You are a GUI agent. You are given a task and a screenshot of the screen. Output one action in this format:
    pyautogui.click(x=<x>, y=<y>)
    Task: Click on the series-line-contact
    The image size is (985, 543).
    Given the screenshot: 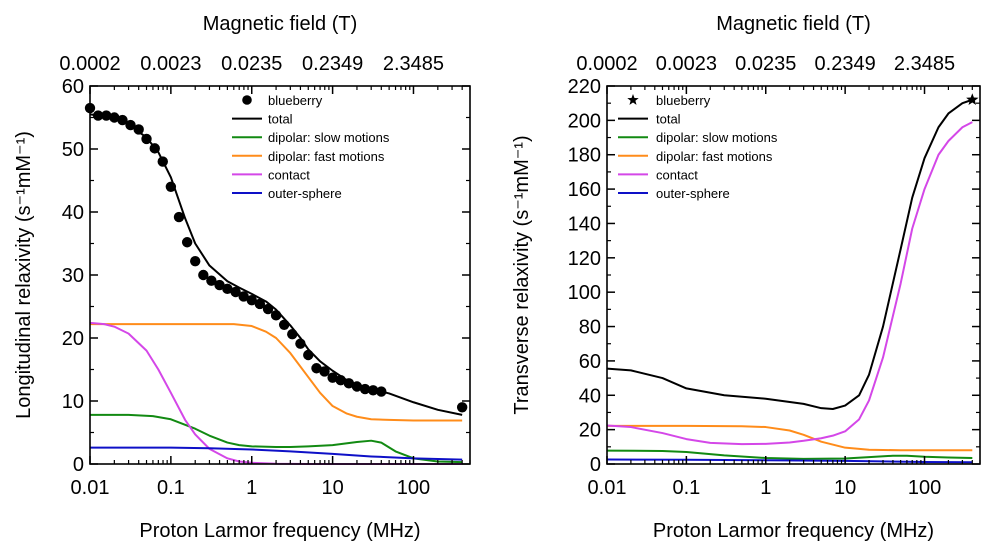 What is the action you would take?
    pyautogui.click(x=276, y=393)
    